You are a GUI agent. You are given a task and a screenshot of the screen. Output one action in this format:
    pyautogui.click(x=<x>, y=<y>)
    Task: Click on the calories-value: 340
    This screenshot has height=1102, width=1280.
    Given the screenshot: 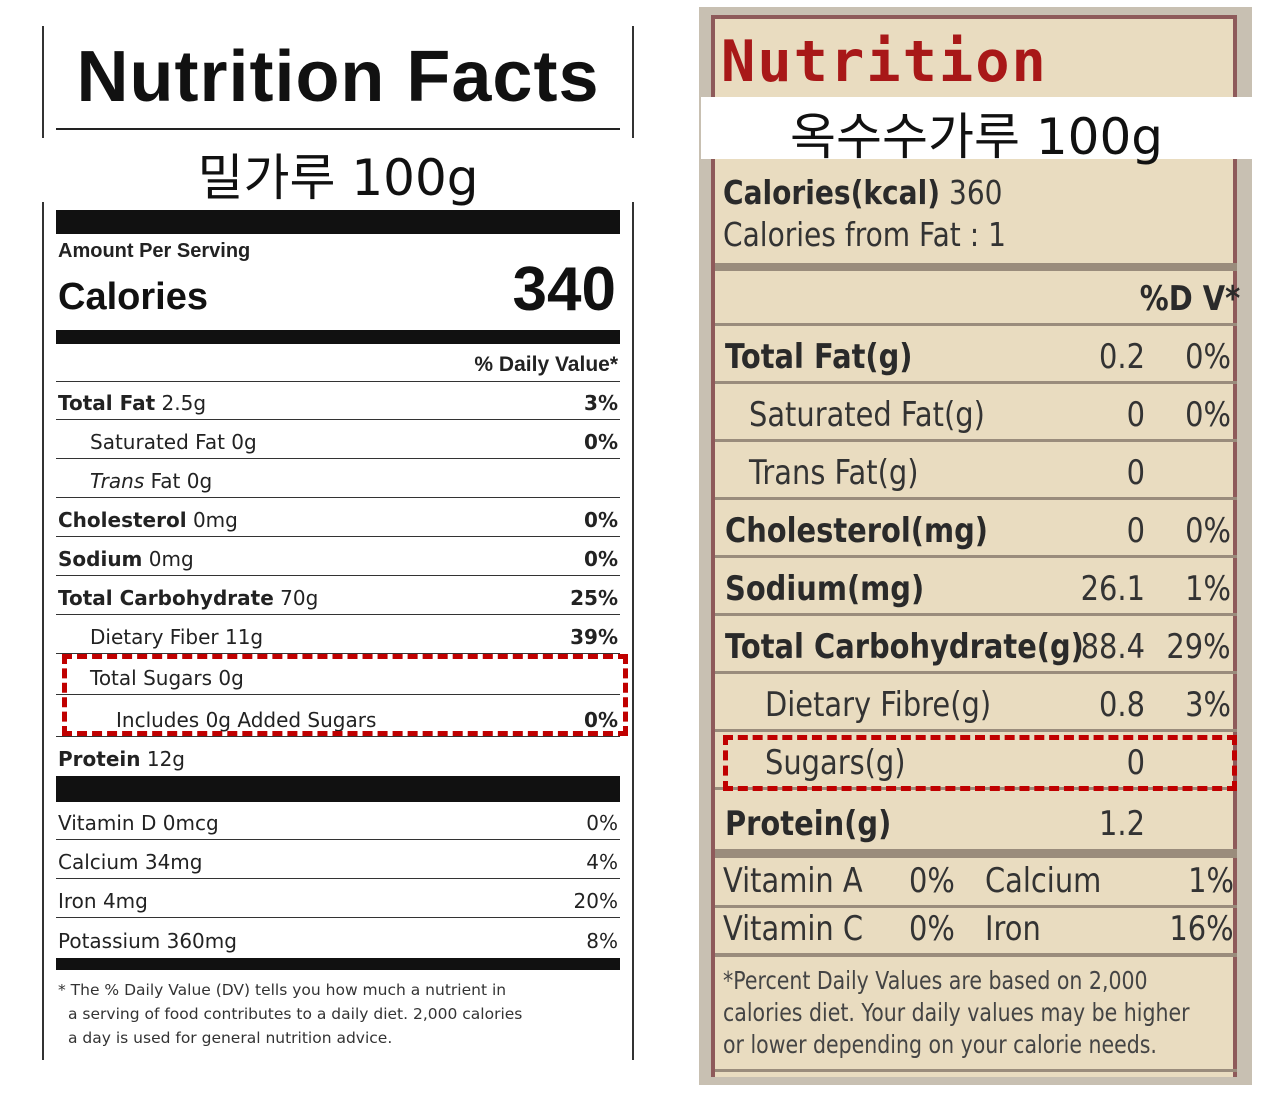 What is the action you would take?
    pyautogui.click(x=564, y=289)
    